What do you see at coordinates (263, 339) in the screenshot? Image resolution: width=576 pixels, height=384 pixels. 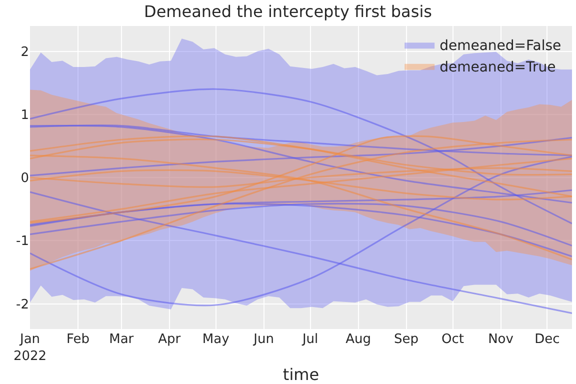 I see `x-tick-label: Jun` at bounding box center [263, 339].